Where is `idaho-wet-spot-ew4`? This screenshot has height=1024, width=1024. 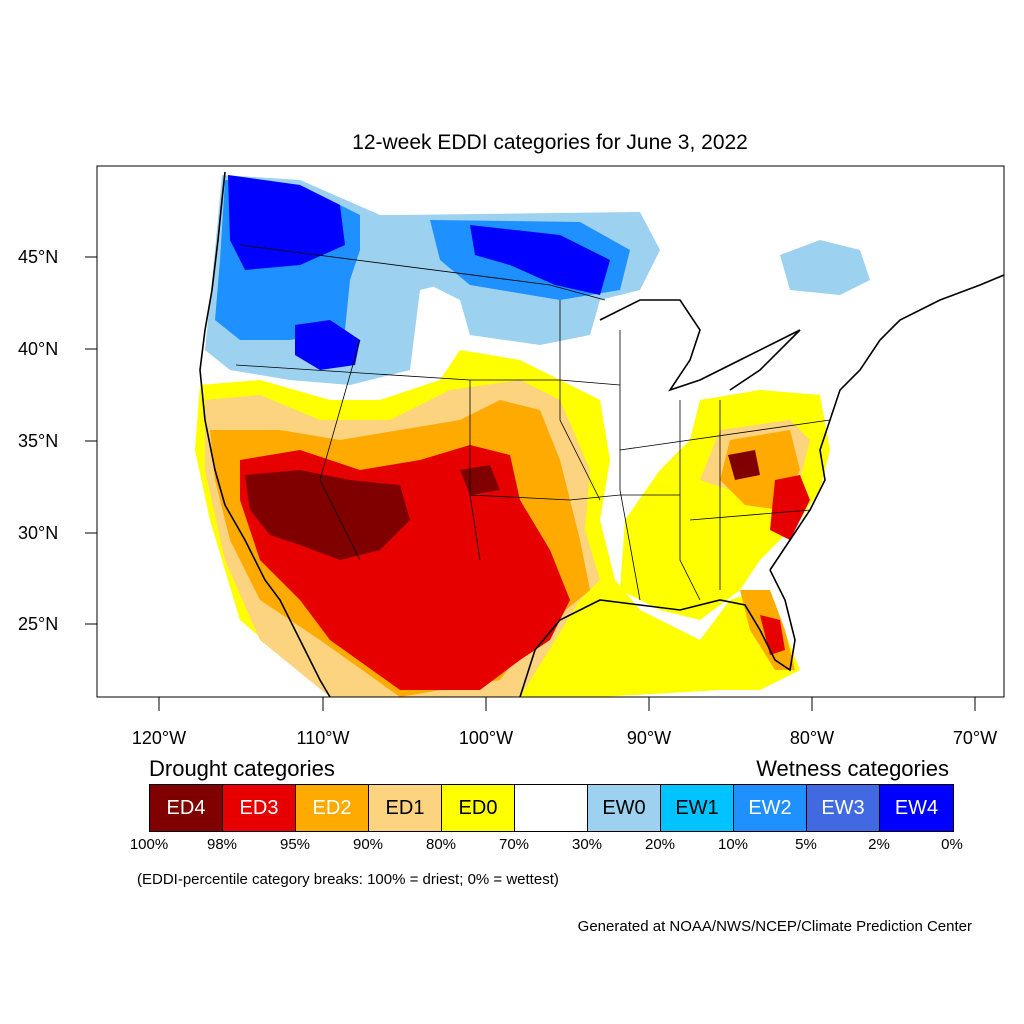 idaho-wet-spot-ew4 is located at coordinates (327, 345).